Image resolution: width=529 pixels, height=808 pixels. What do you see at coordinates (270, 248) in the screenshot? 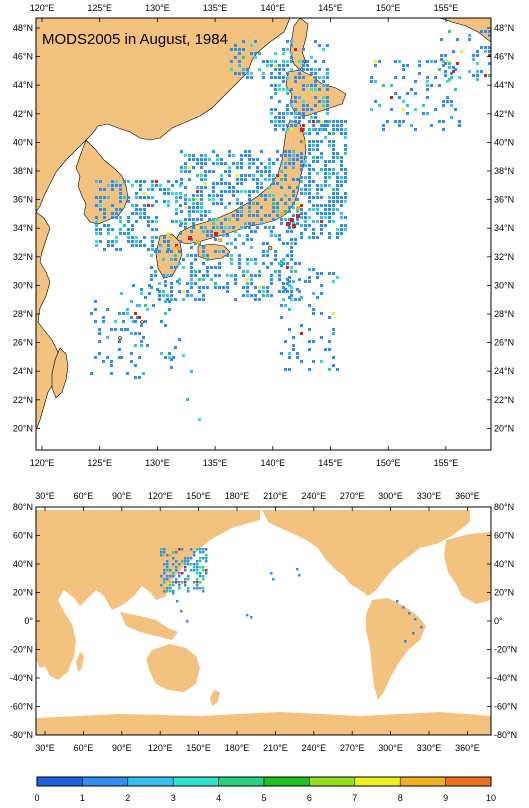
I see `izu-island` at bounding box center [270, 248].